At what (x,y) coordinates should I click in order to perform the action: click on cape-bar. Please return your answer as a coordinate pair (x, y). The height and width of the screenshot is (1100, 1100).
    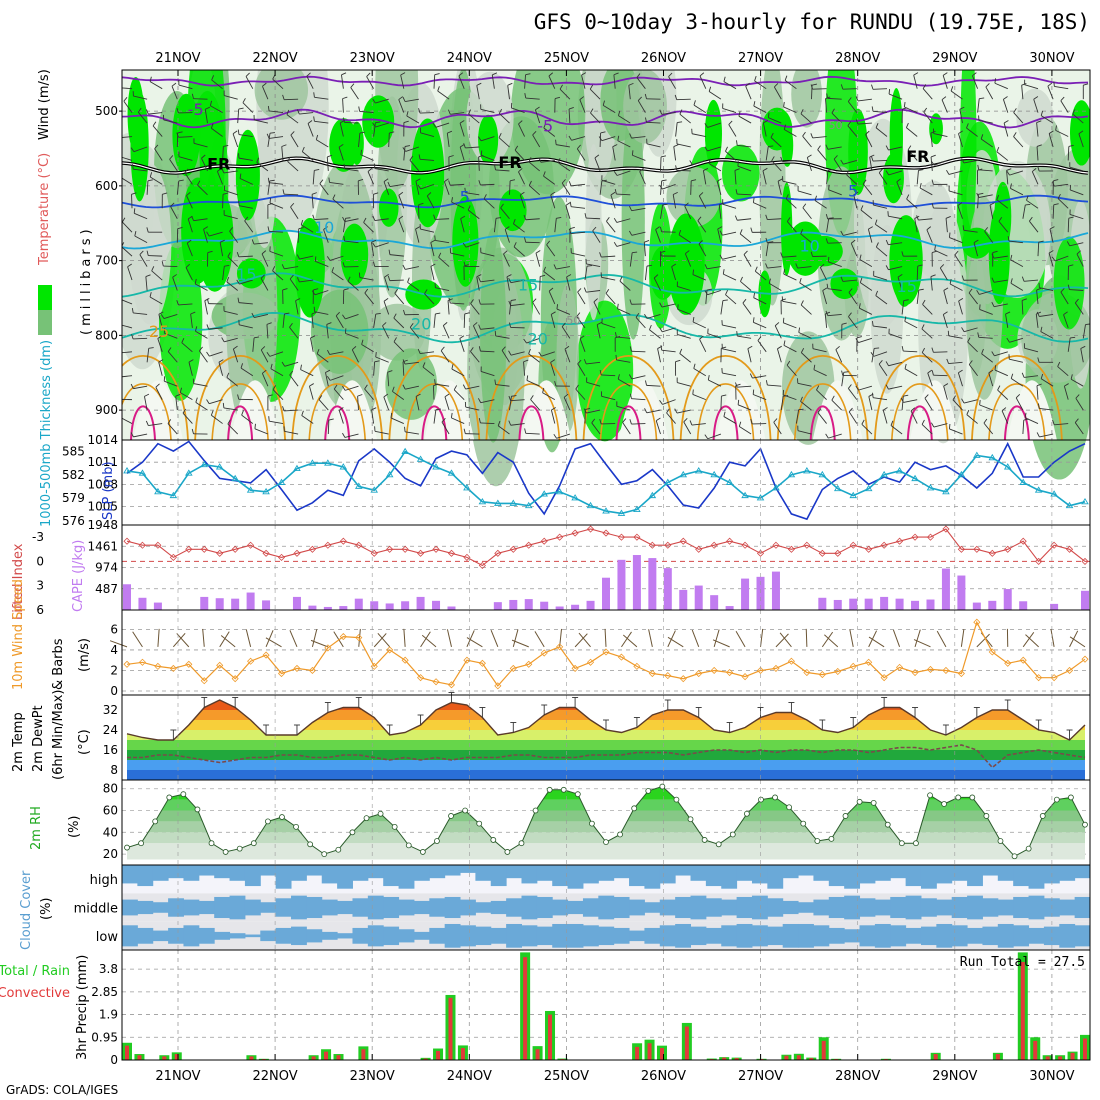
    Looking at the image, I should click on (250, 601).